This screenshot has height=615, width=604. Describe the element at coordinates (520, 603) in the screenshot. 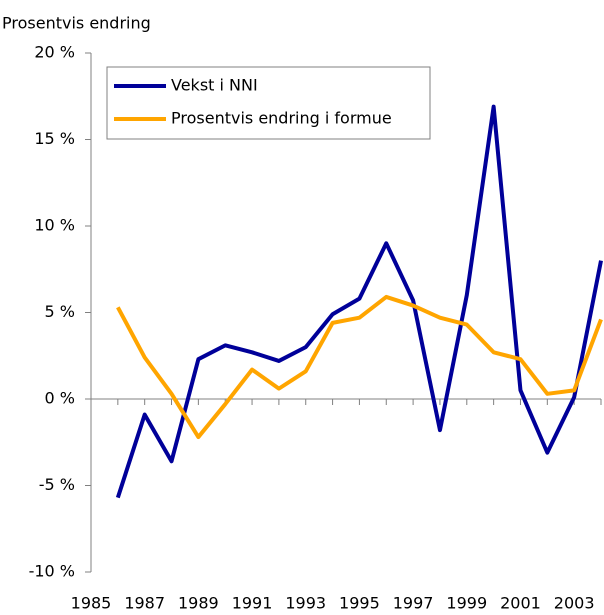

I see `x-tick-label: 2001` at that location.